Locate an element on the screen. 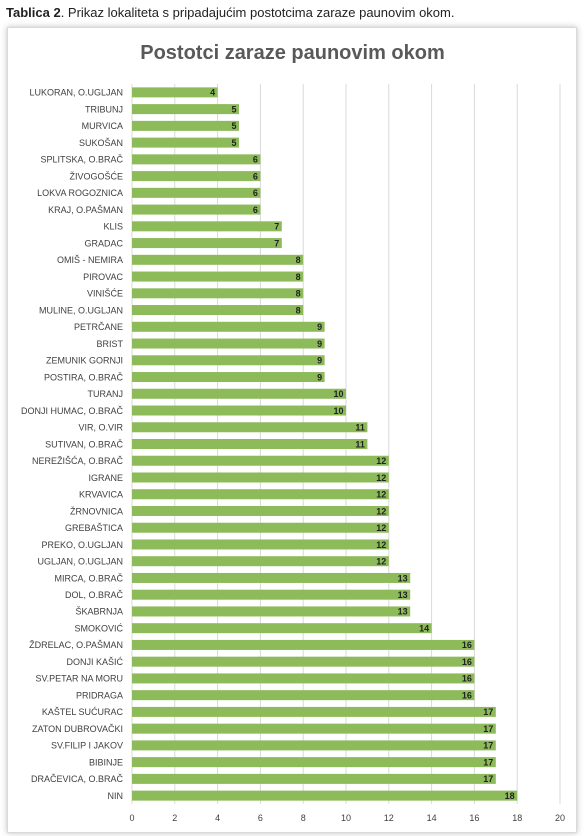  category-label: ZATON DUBROVAČKI is located at coordinates (77, 729).